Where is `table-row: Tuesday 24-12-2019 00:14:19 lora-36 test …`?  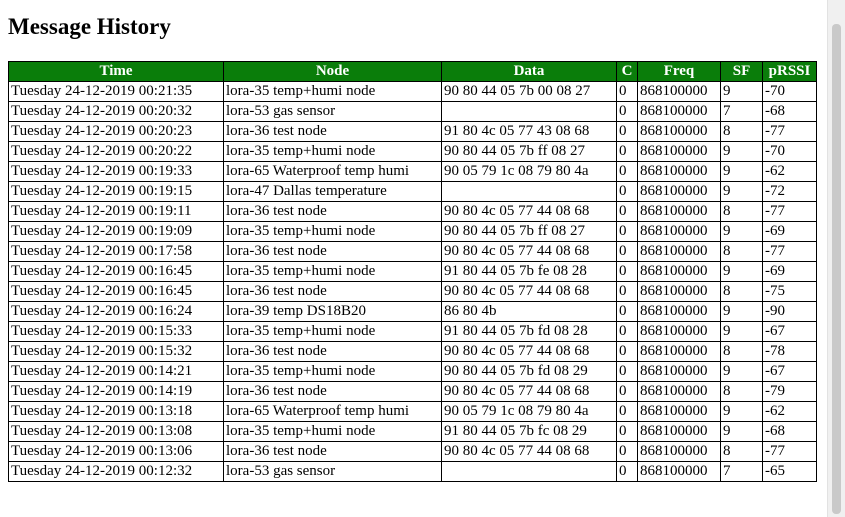
table-row: Tuesday 24-12-2019 00:14:19 lora-36 test … is located at coordinates (412, 391).